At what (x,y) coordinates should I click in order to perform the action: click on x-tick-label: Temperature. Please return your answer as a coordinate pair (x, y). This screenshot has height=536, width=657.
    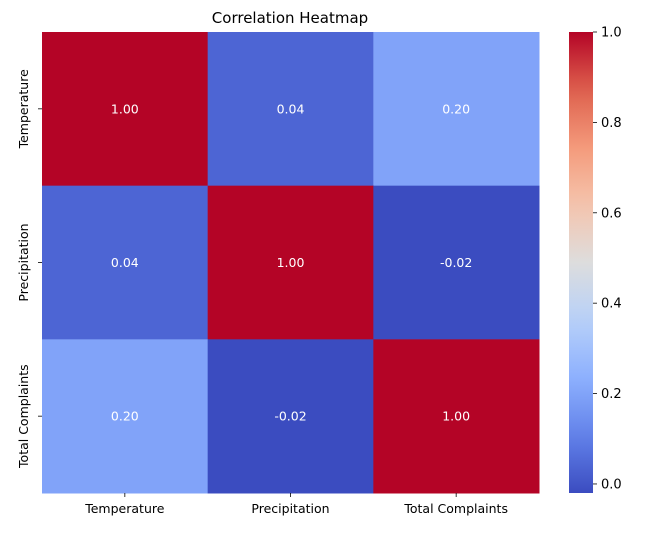
    Looking at the image, I should click on (124, 508).